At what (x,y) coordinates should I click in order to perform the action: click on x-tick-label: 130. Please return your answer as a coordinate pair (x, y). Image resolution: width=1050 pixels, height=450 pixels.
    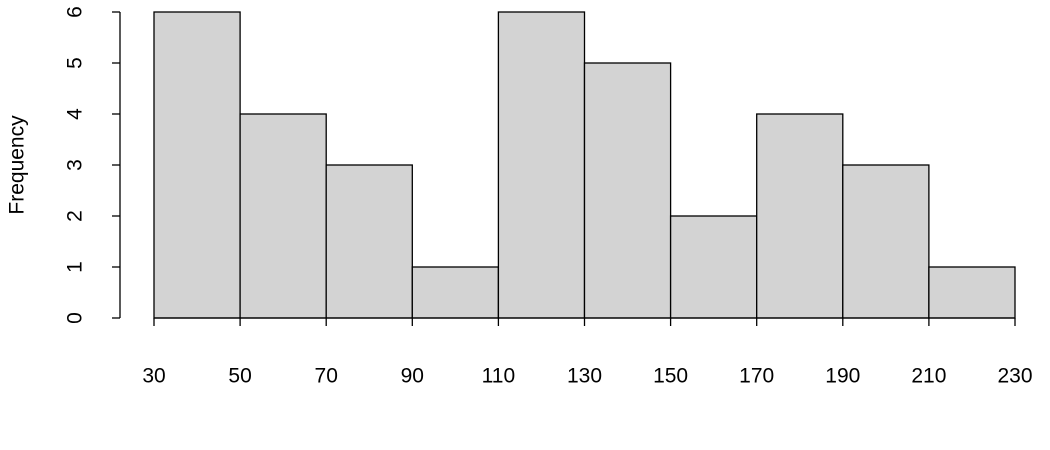
    Looking at the image, I should click on (584, 376).